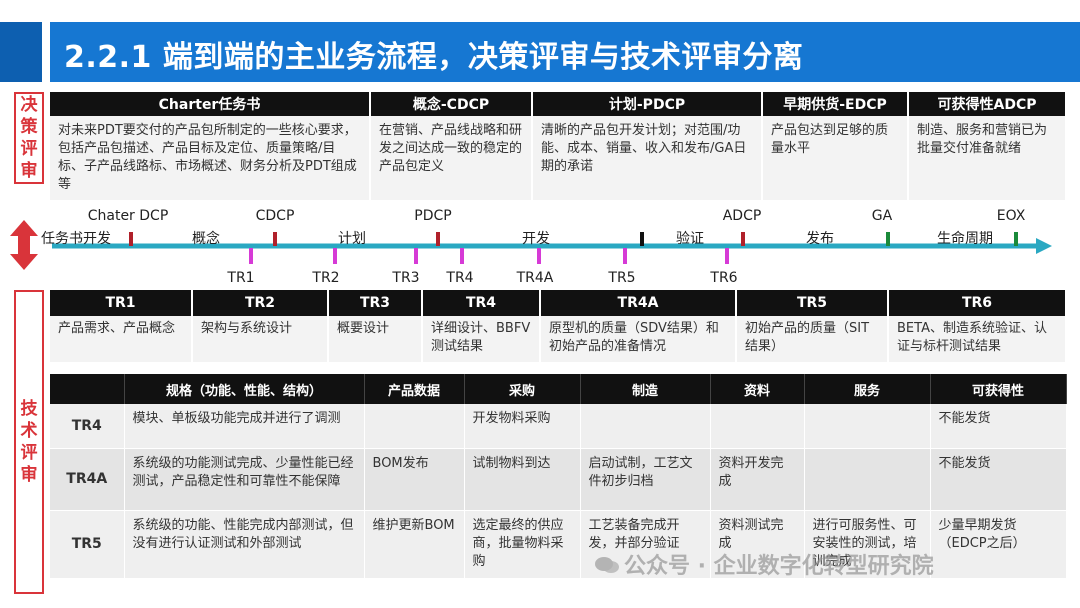  I want to click on tr-header-tr4a: TR4A, so click(638, 303).